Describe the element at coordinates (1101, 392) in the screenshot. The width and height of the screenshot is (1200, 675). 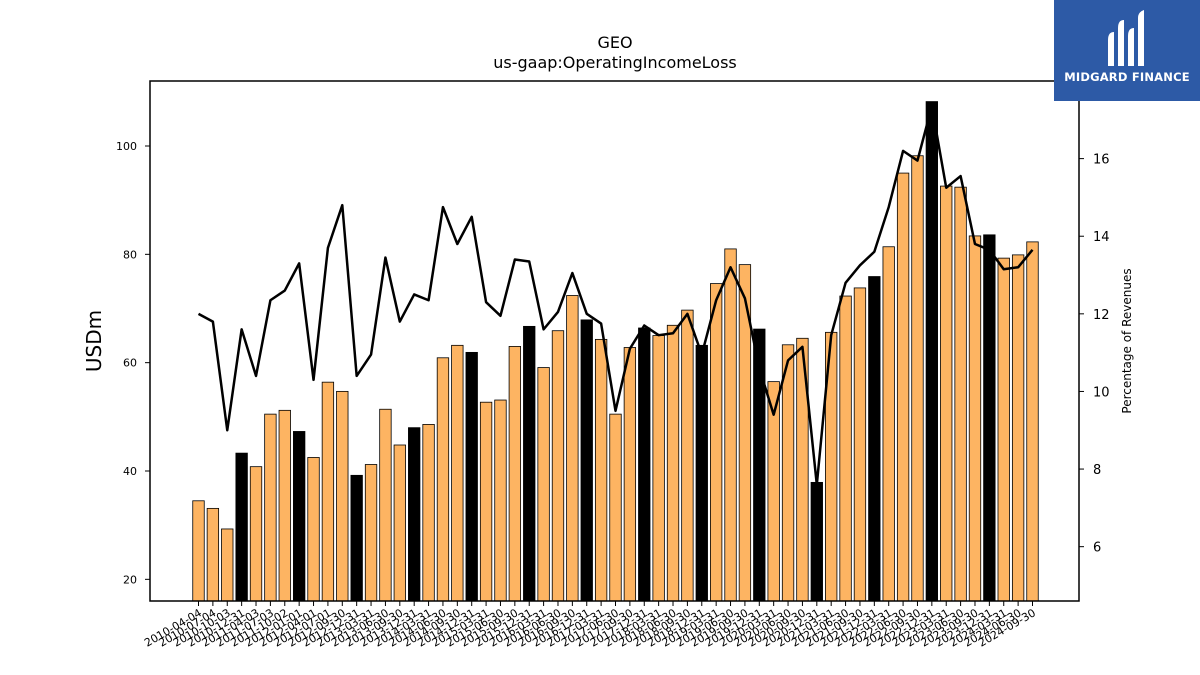
I see `y2-tick-label: 10` at that location.